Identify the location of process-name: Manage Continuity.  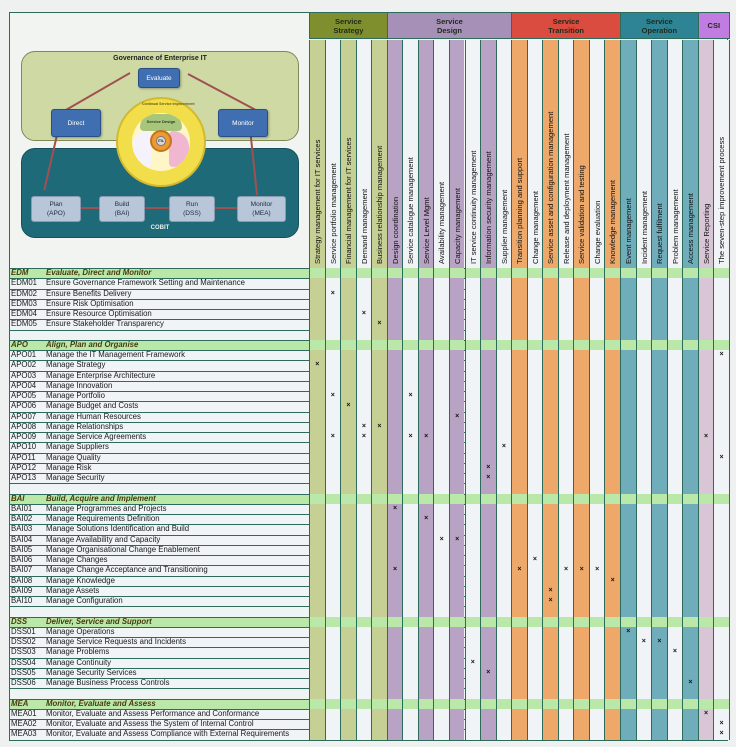
(79, 662).